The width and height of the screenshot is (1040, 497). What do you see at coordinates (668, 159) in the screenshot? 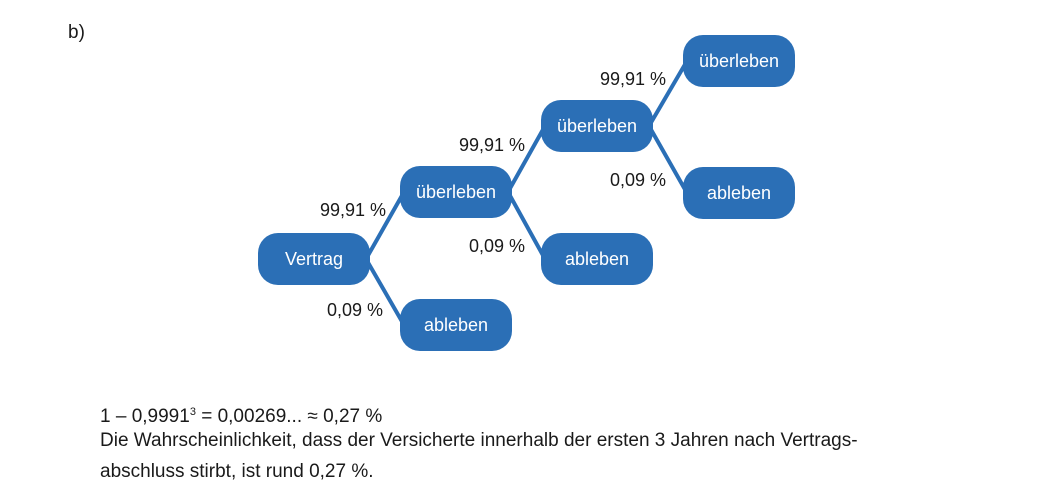
I see `edge-s2-d3` at bounding box center [668, 159].